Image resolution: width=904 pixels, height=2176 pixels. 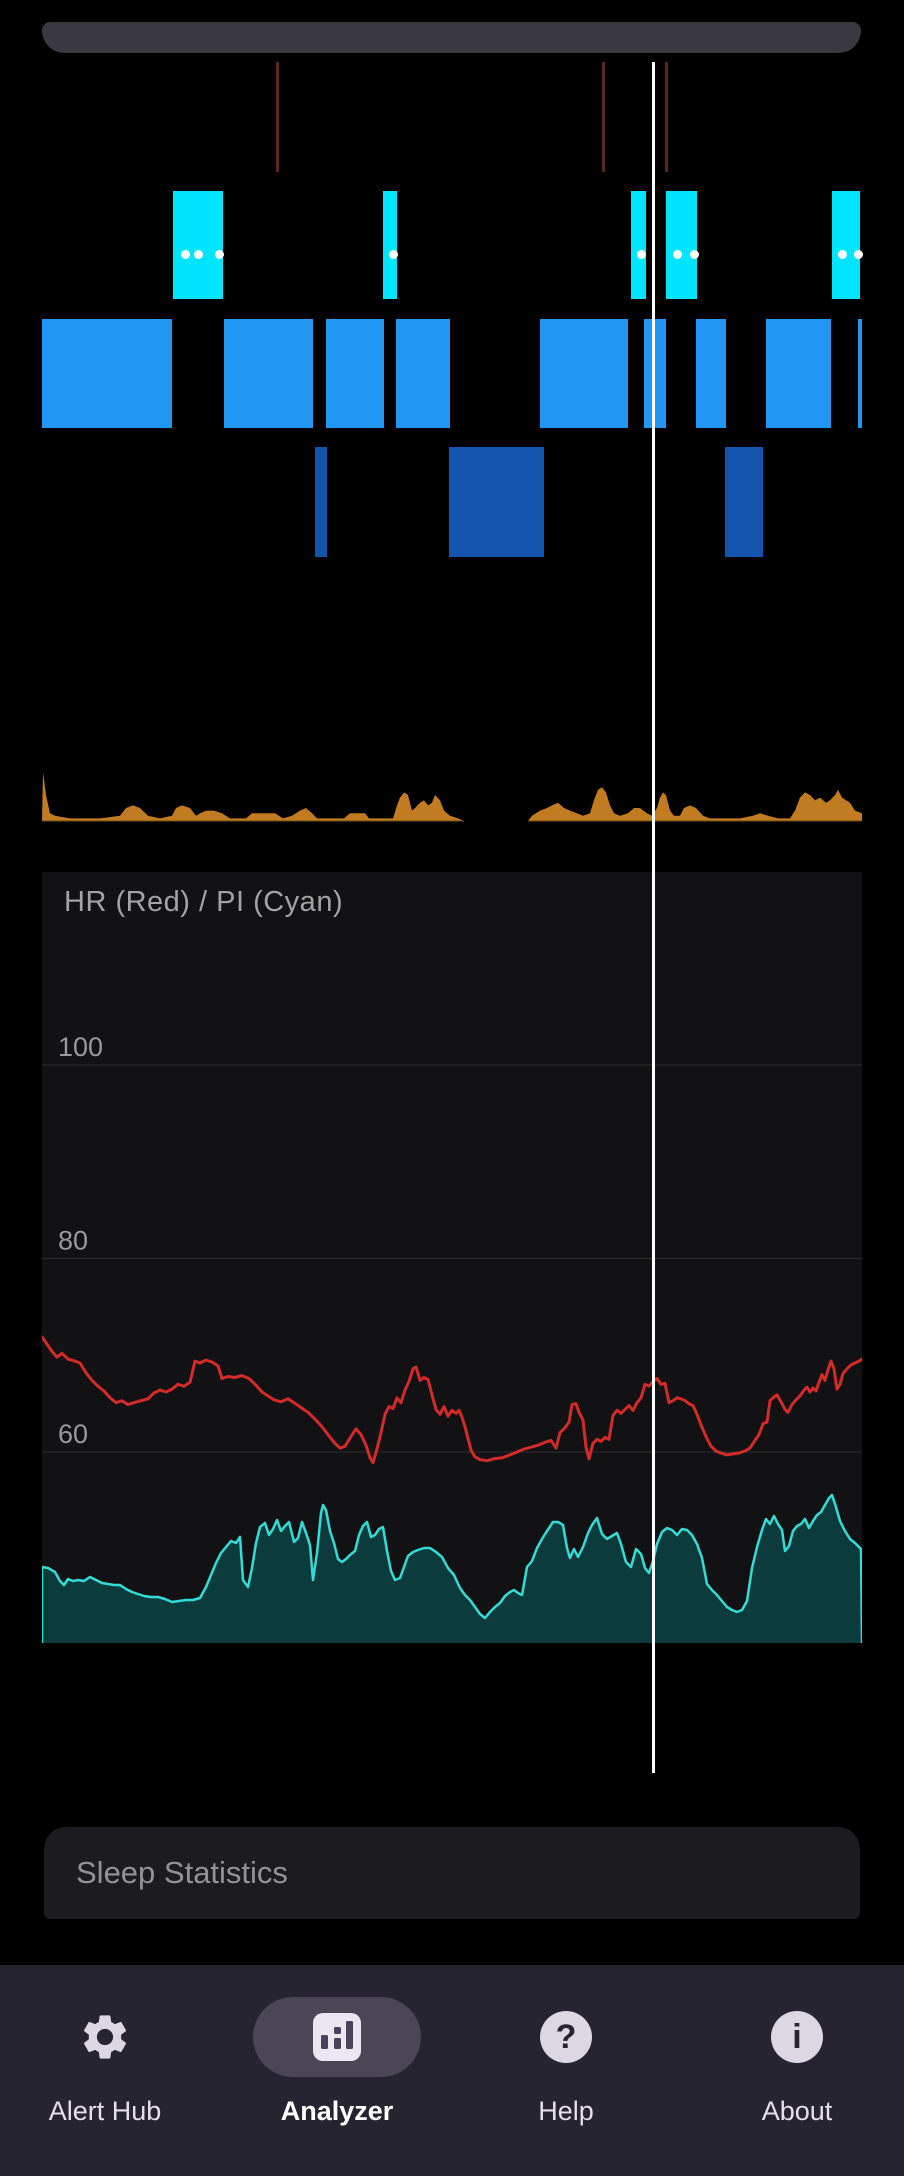 I want to click on sheet-handle, so click(x=451, y=37).